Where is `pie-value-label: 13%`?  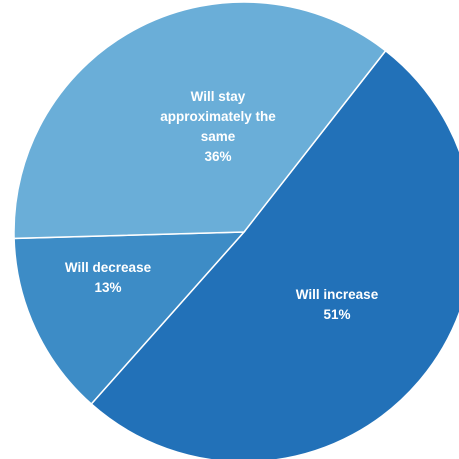 pie-value-label: 13% is located at coordinates (107, 287).